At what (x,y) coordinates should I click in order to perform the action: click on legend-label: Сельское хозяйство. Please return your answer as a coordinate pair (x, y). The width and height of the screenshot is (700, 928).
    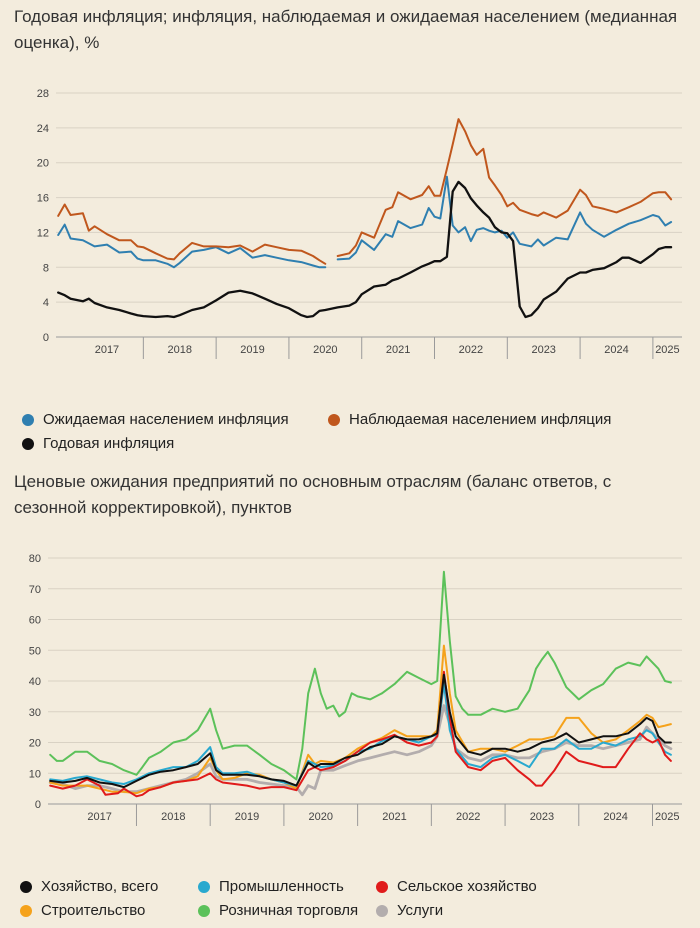
    Looking at the image, I should click on (467, 886).